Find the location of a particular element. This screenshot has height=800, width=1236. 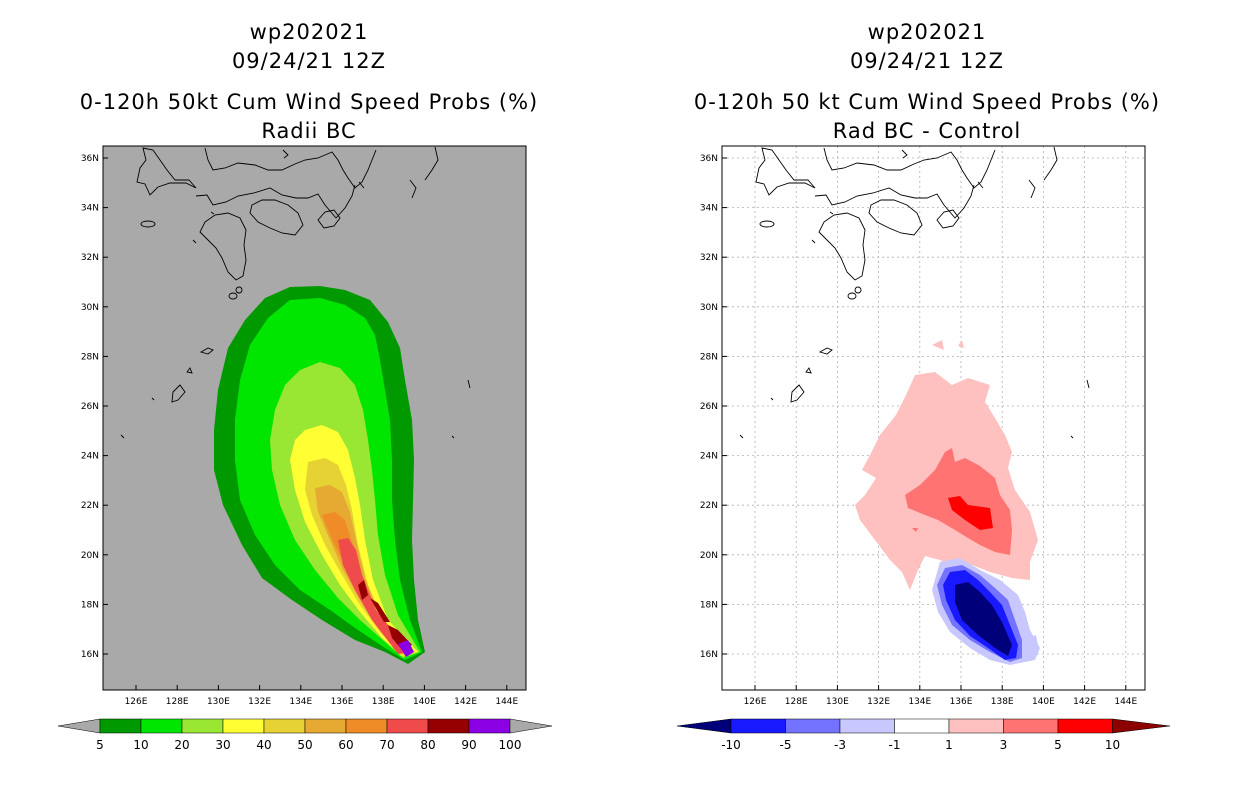

prob-70-region is located at coordinates (374, 596).